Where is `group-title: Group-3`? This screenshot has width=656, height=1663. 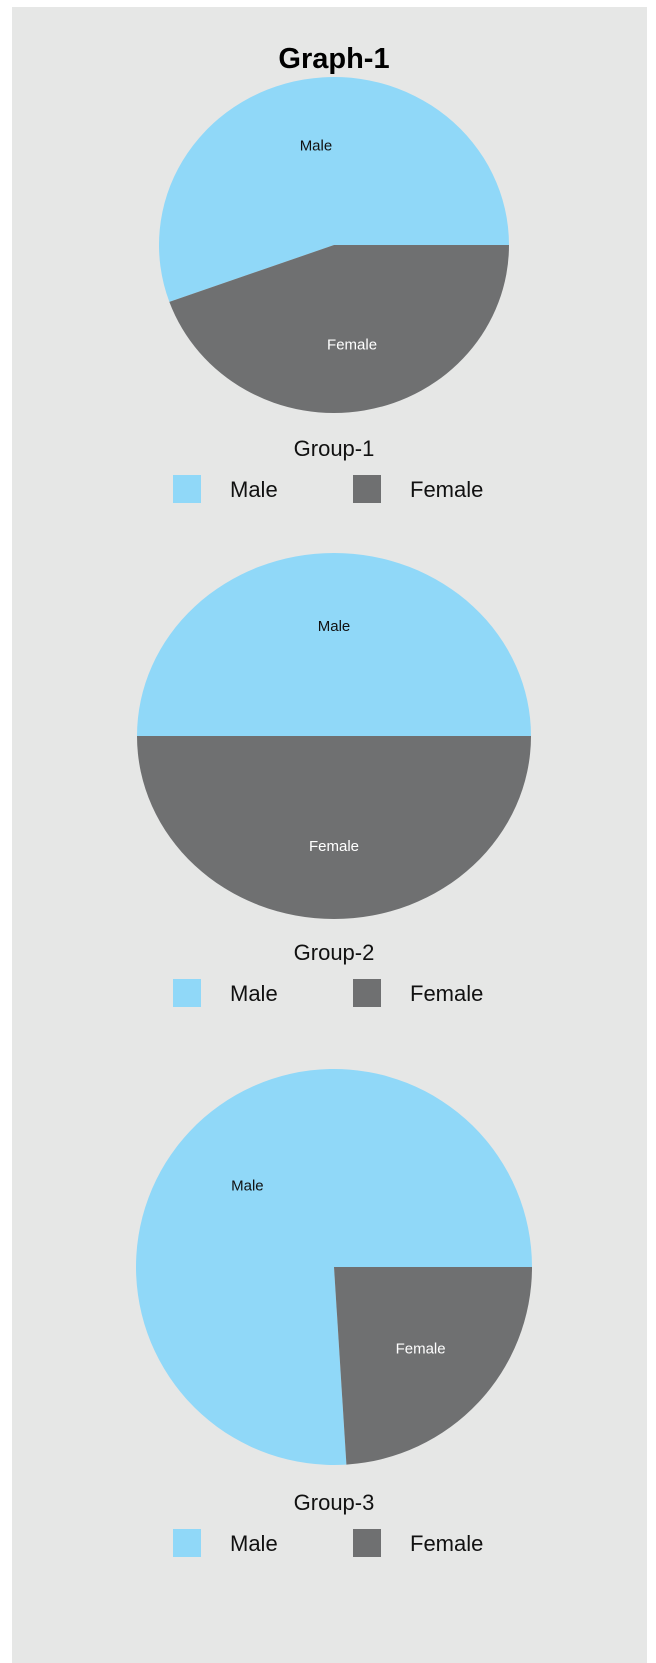
group-title: Group-3 is located at coordinates (334, 1502).